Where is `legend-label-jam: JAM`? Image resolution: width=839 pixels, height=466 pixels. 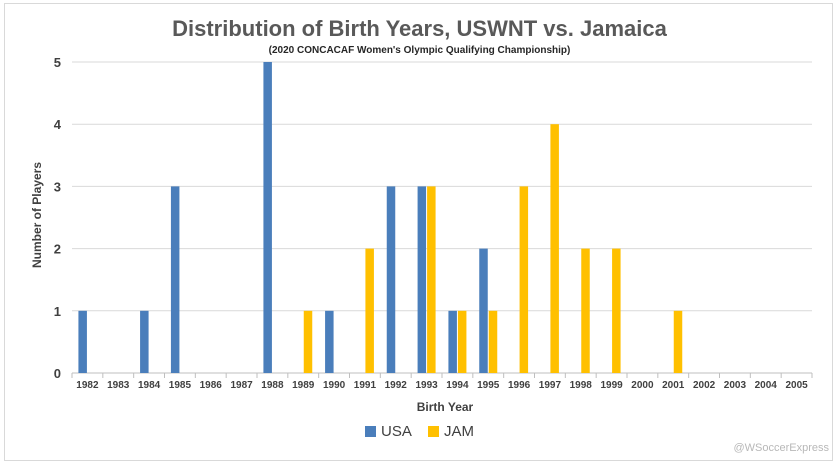
legend-label-jam: JAM is located at coordinates (459, 431).